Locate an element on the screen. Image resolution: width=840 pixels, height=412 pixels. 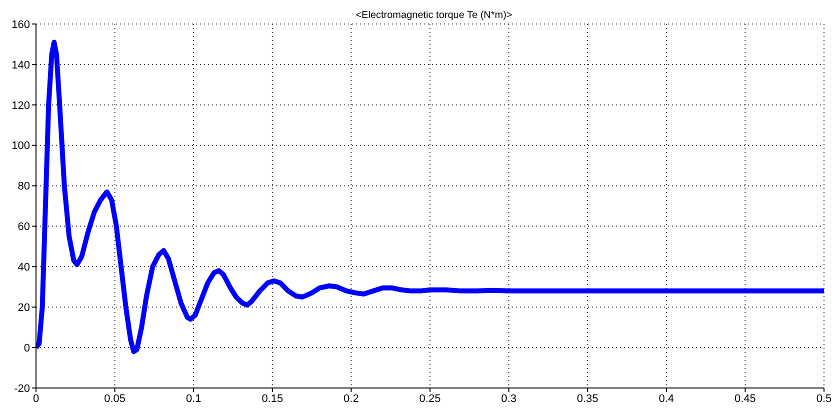
y-tick-label: 60 is located at coordinates (24, 227).